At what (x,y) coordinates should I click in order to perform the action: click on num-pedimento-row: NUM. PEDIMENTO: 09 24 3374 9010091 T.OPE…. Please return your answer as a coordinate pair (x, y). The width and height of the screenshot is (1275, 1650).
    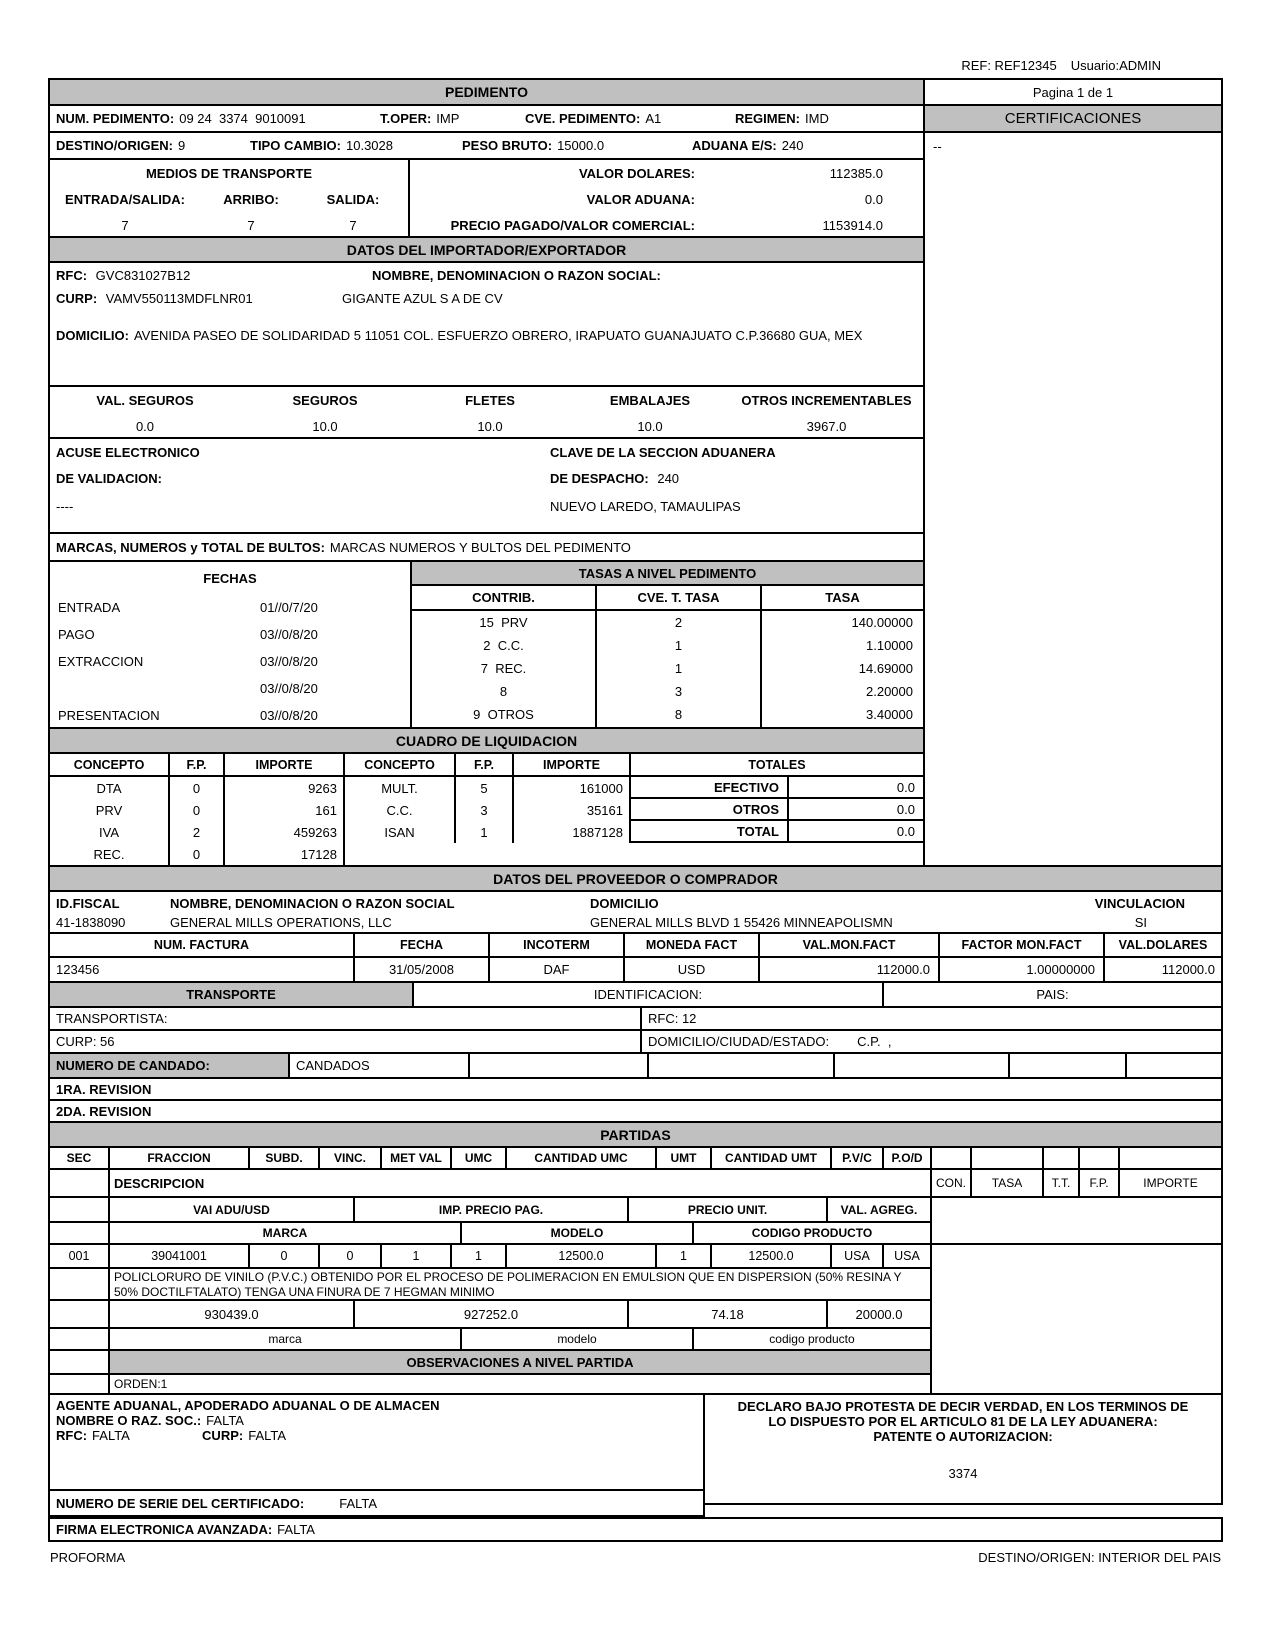
    Looking at the image, I should click on (486, 119).